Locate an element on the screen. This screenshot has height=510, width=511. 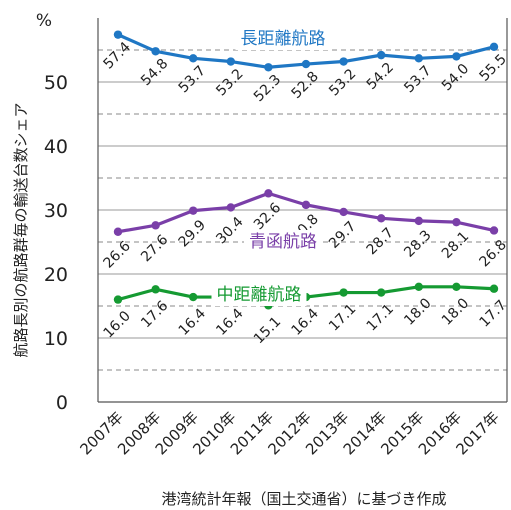
data-label: 29.7 is located at coordinates (342, 234).